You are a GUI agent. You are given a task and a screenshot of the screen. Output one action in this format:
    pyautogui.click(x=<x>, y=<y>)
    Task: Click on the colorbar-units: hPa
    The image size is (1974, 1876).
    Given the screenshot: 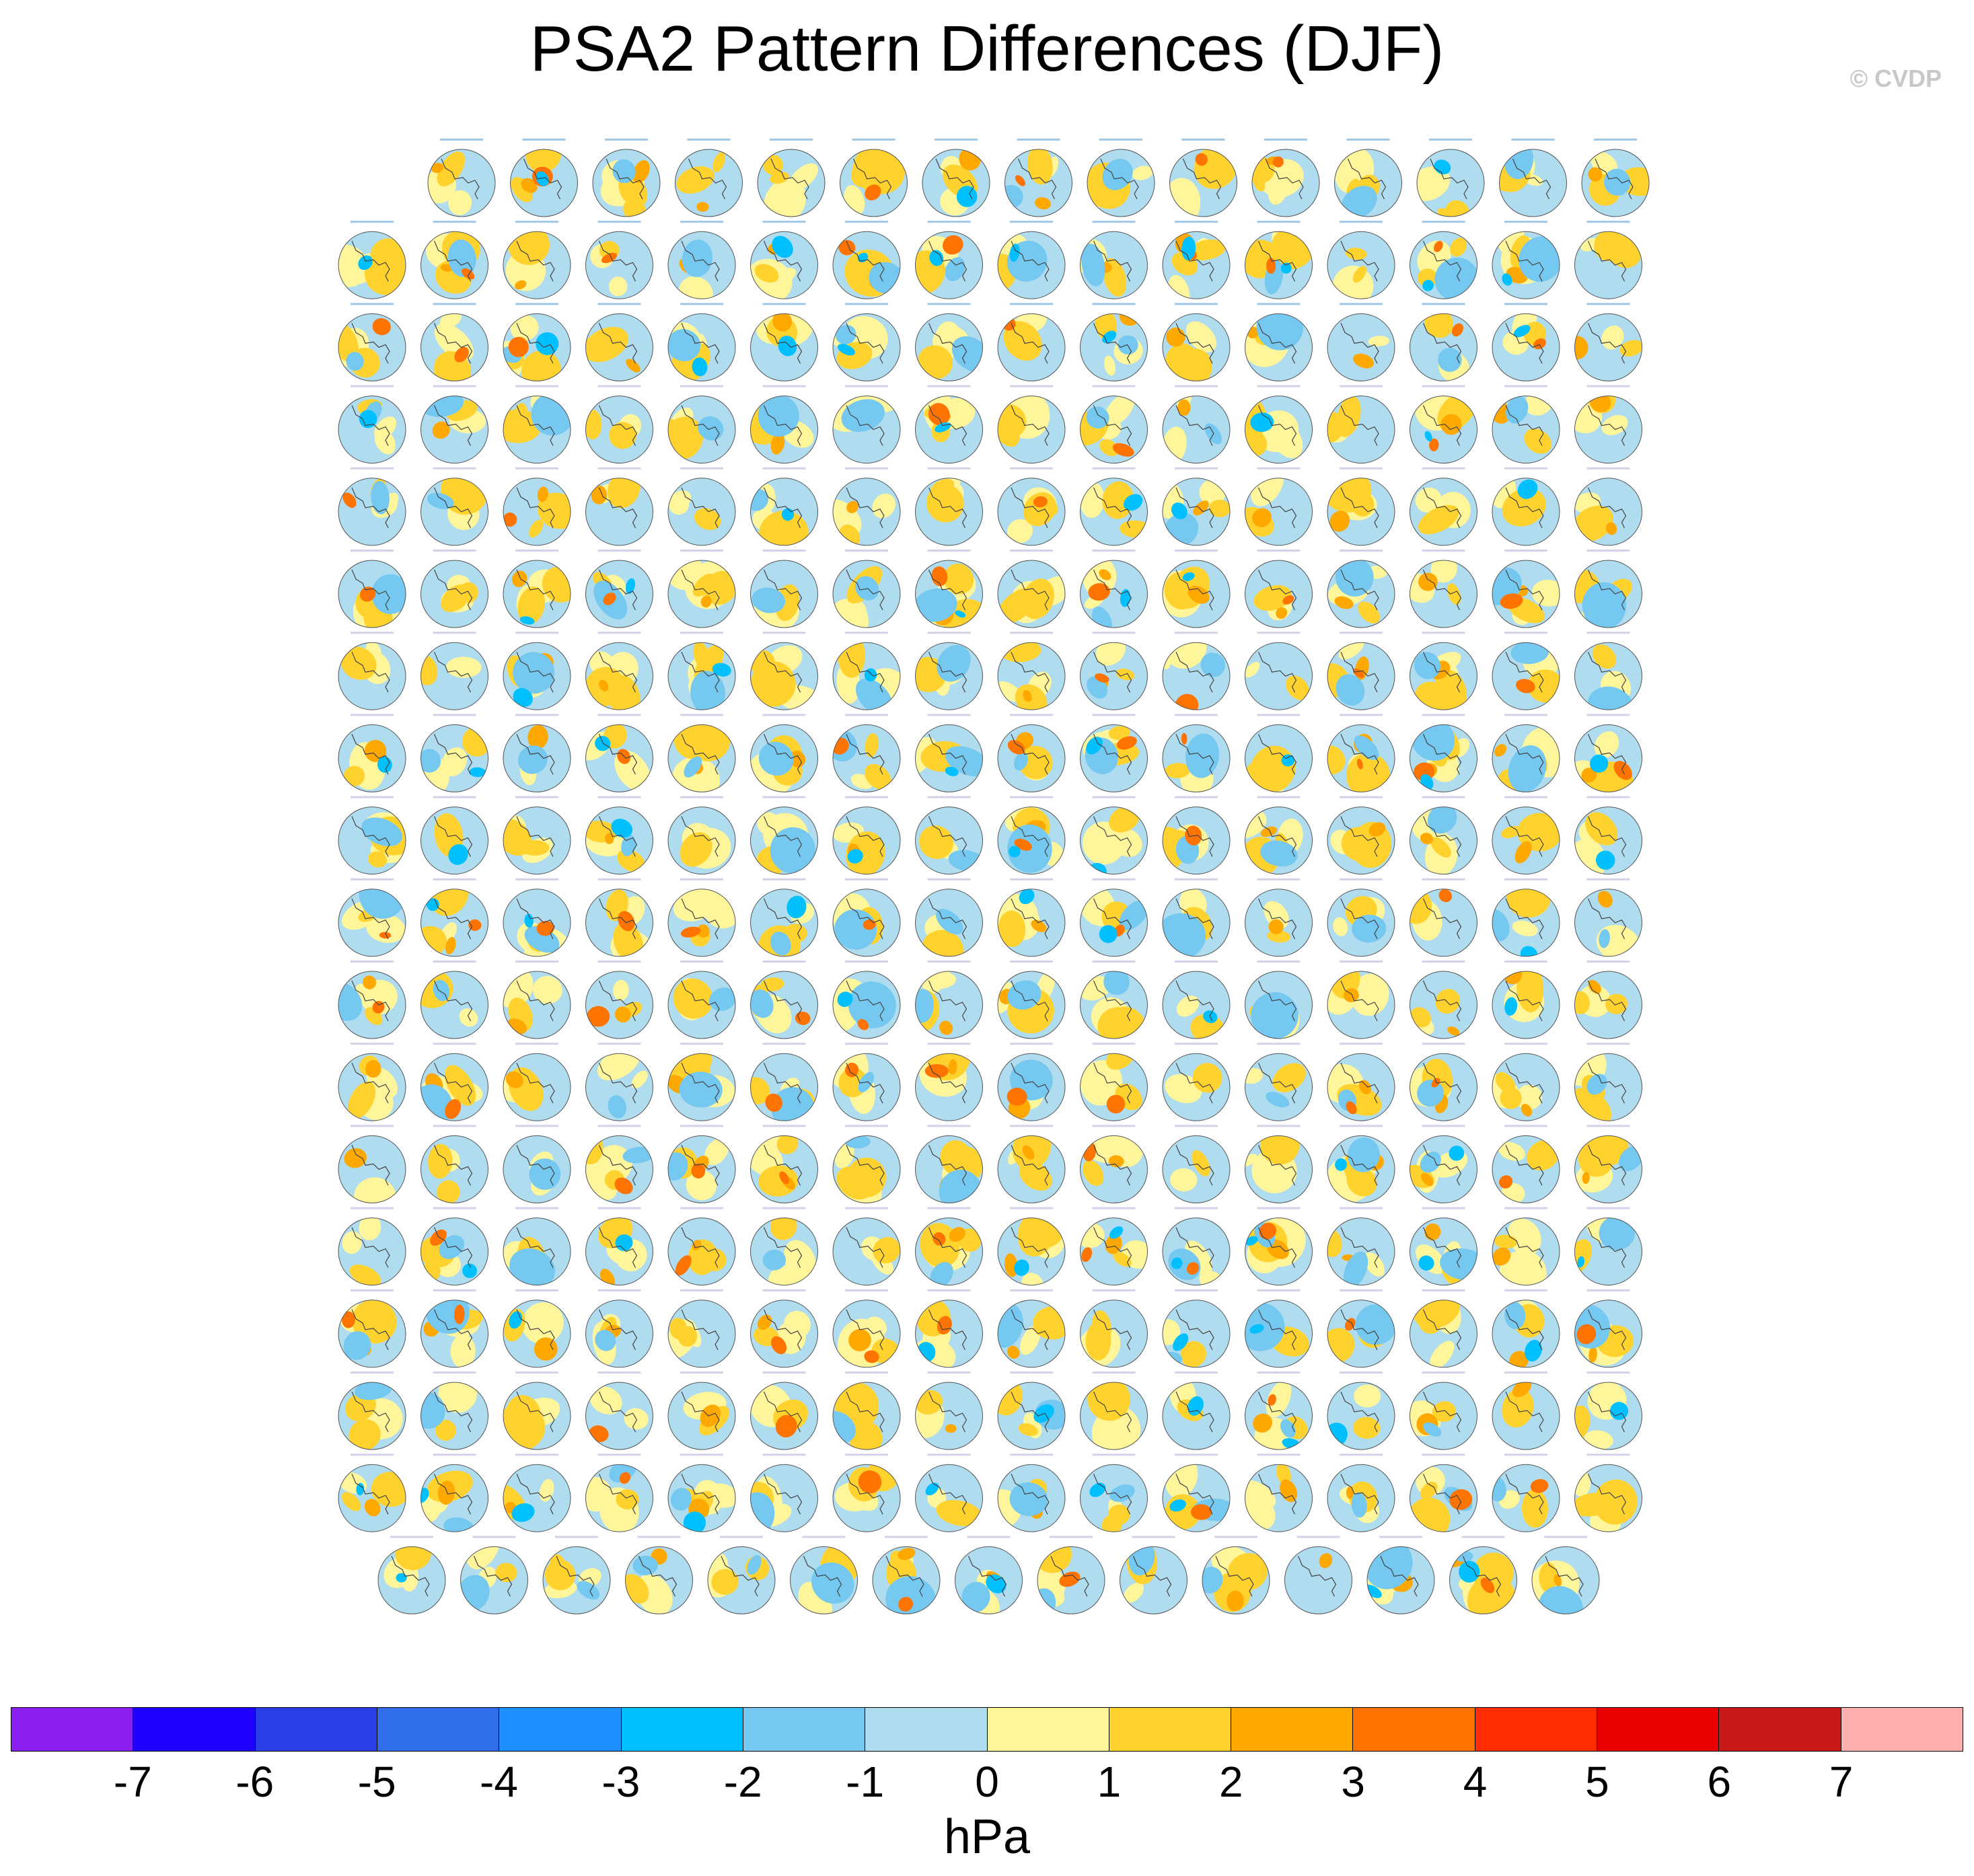 What is the action you would take?
    pyautogui.click(x=987, y=1837)
    